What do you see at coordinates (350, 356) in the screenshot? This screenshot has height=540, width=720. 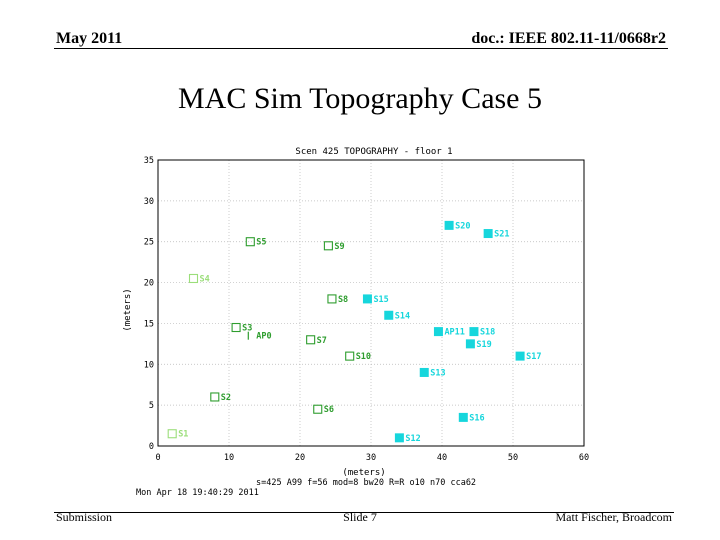 I see `point-s10` at bounding box center [350, 356].